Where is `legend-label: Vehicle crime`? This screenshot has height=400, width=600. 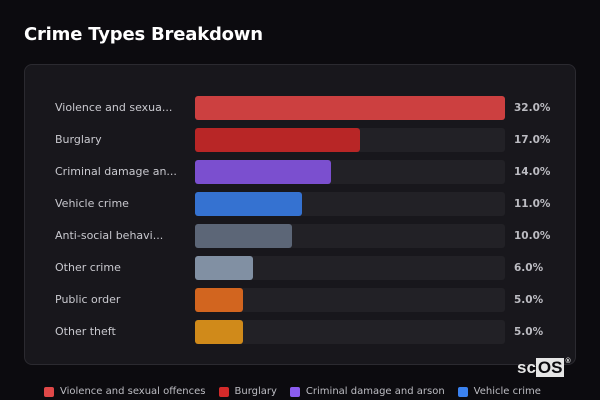
legend-label: Vehicle crime is located at coordinates (507, 391).